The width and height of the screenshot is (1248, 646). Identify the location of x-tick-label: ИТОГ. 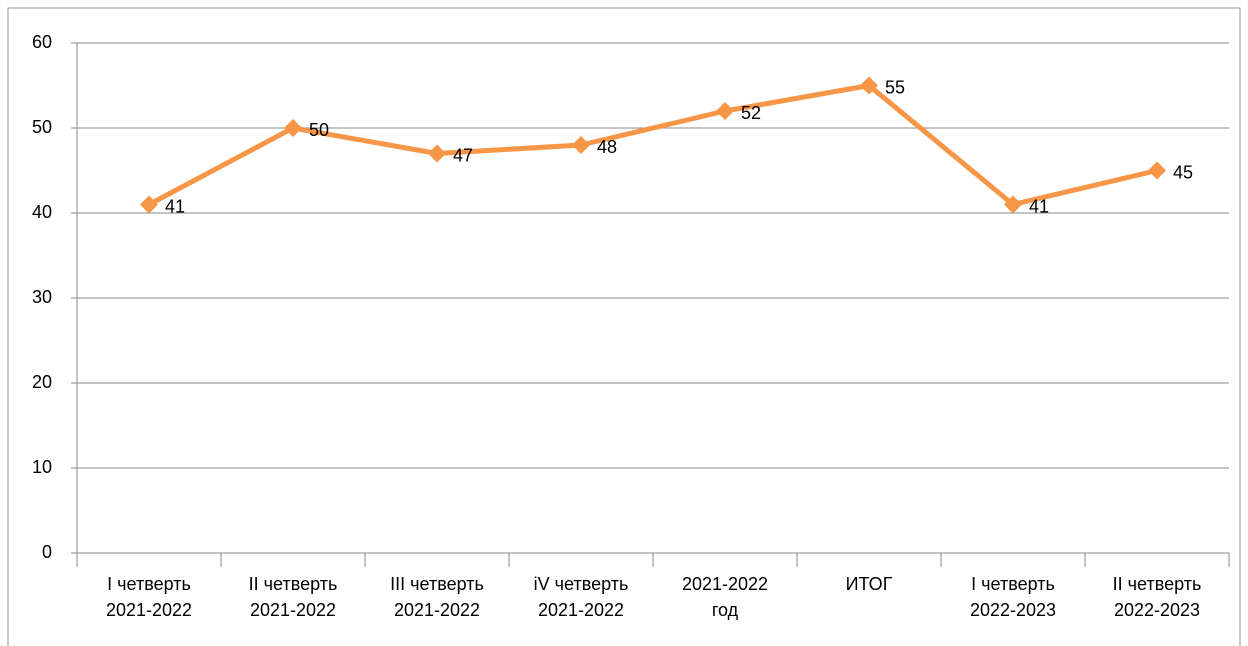
(869, 584).